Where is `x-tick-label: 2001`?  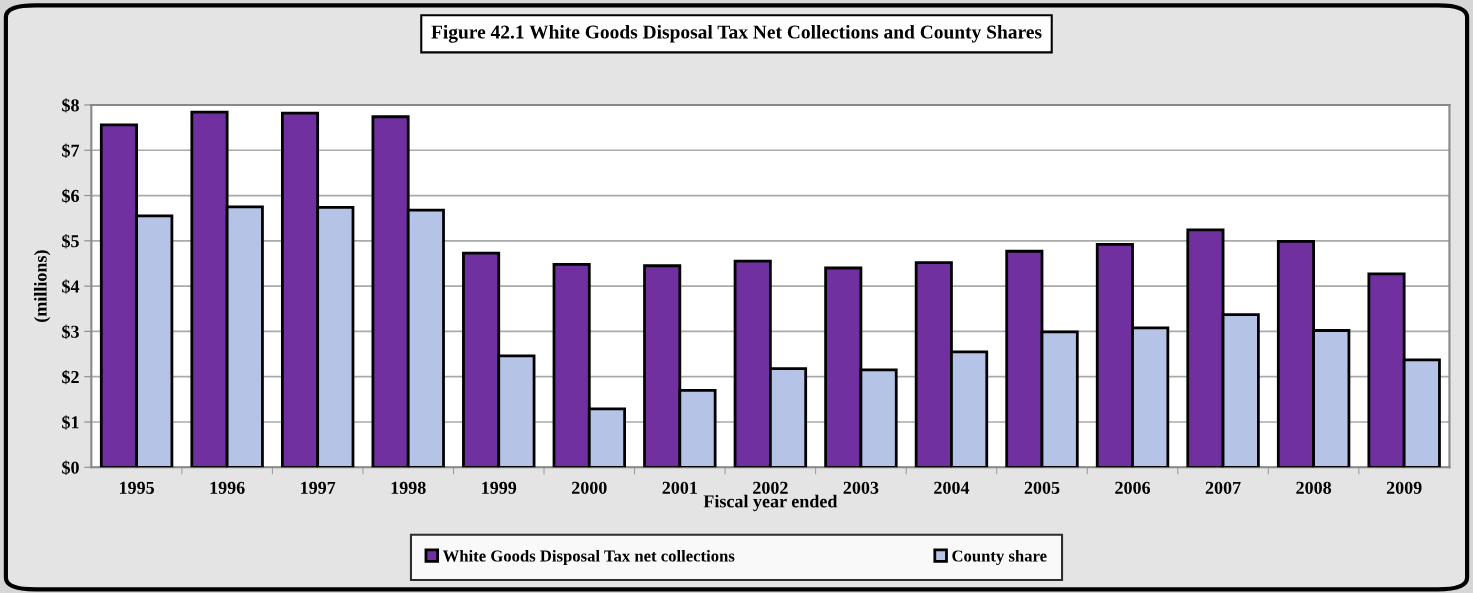 x-tick-label: 2001 is located at coordinates (679, 487).